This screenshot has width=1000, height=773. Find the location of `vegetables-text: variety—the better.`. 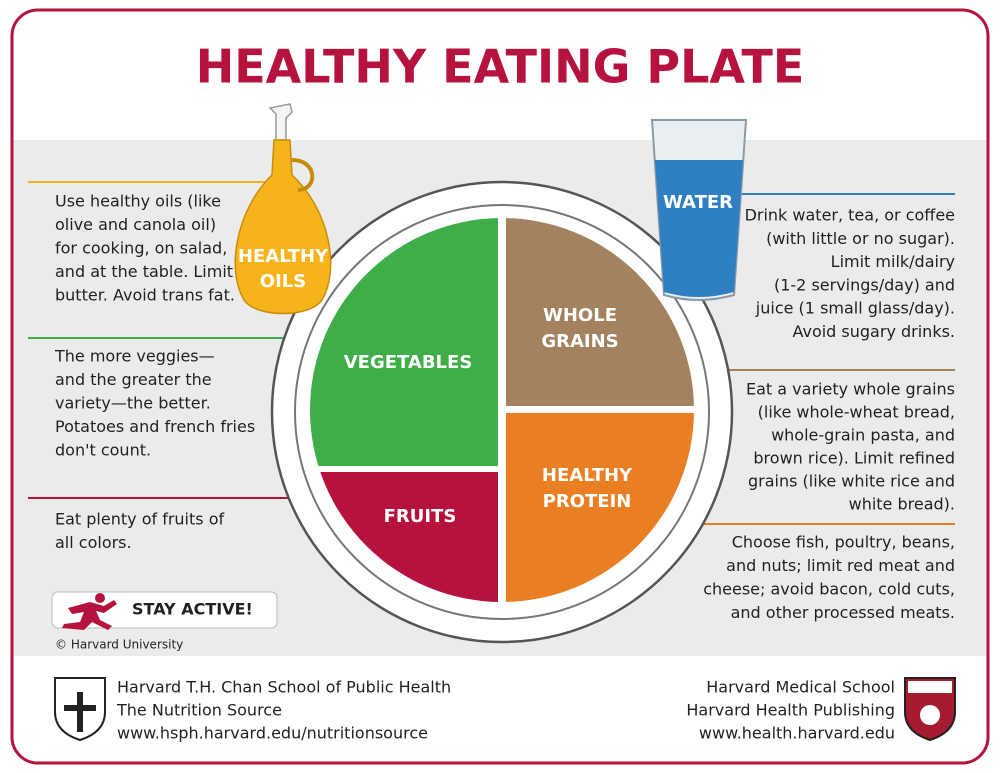

vegetables-text: variety—the better. is located at coordinates (133, 403).